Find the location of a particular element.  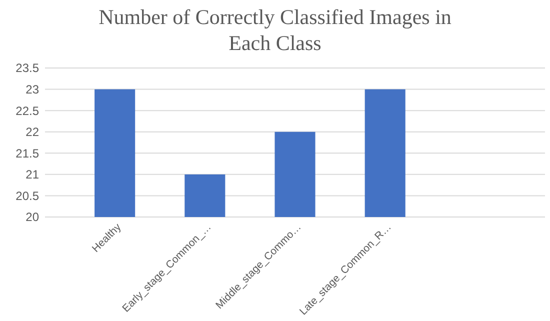

y-tick-label: 21.5 is located at coordinates (28, 153).